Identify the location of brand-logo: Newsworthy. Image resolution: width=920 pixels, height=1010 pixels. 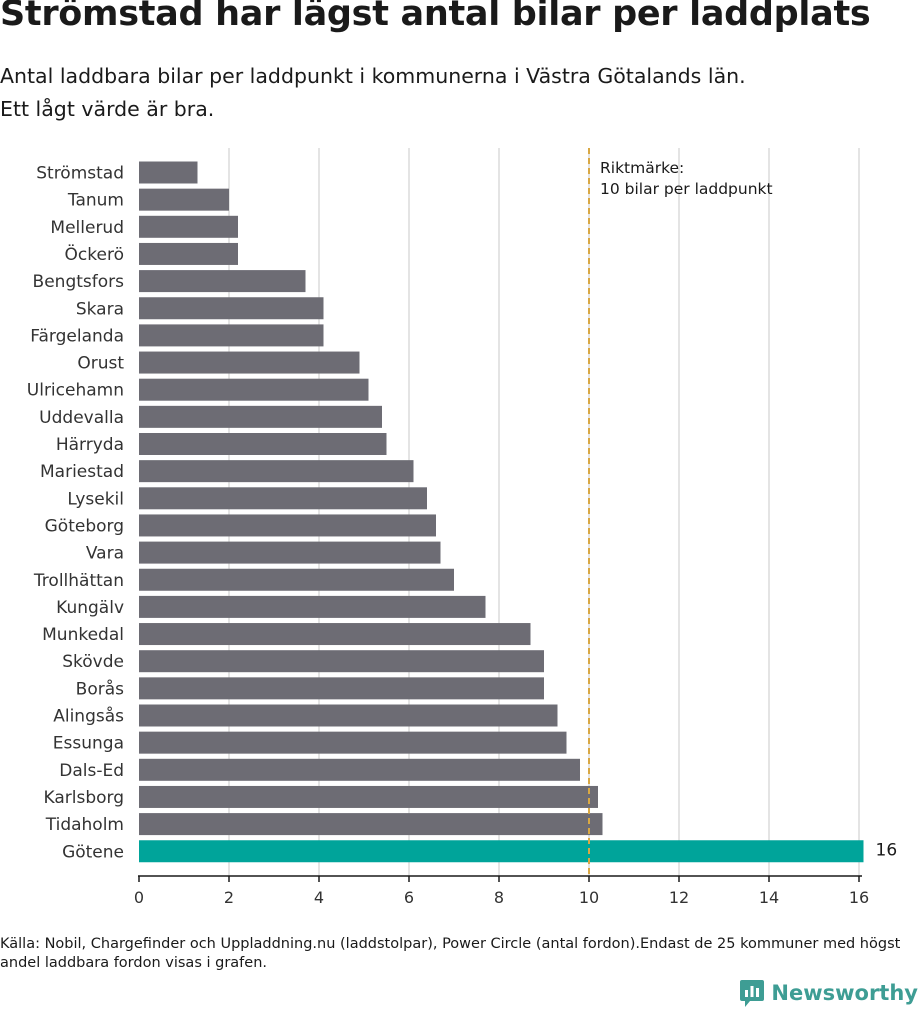
(828, 993).